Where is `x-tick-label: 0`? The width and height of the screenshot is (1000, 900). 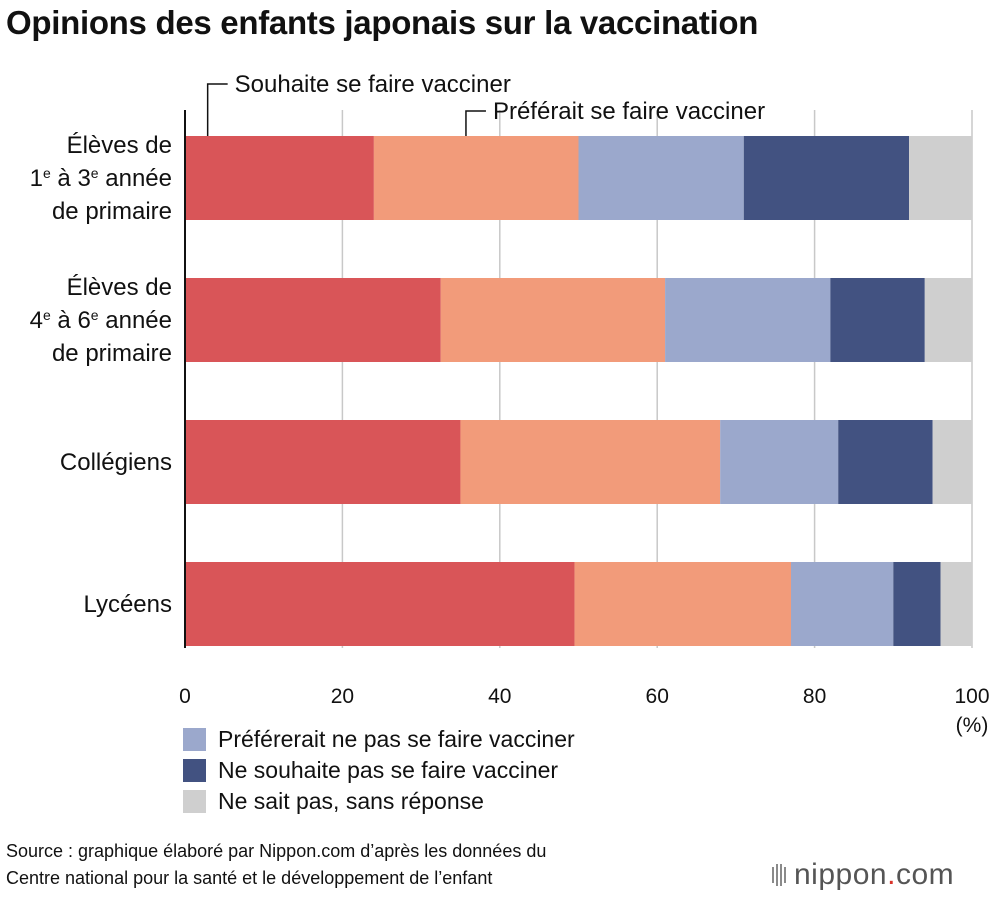 x-tick-label: 0 is located at coordinates (185, 696).